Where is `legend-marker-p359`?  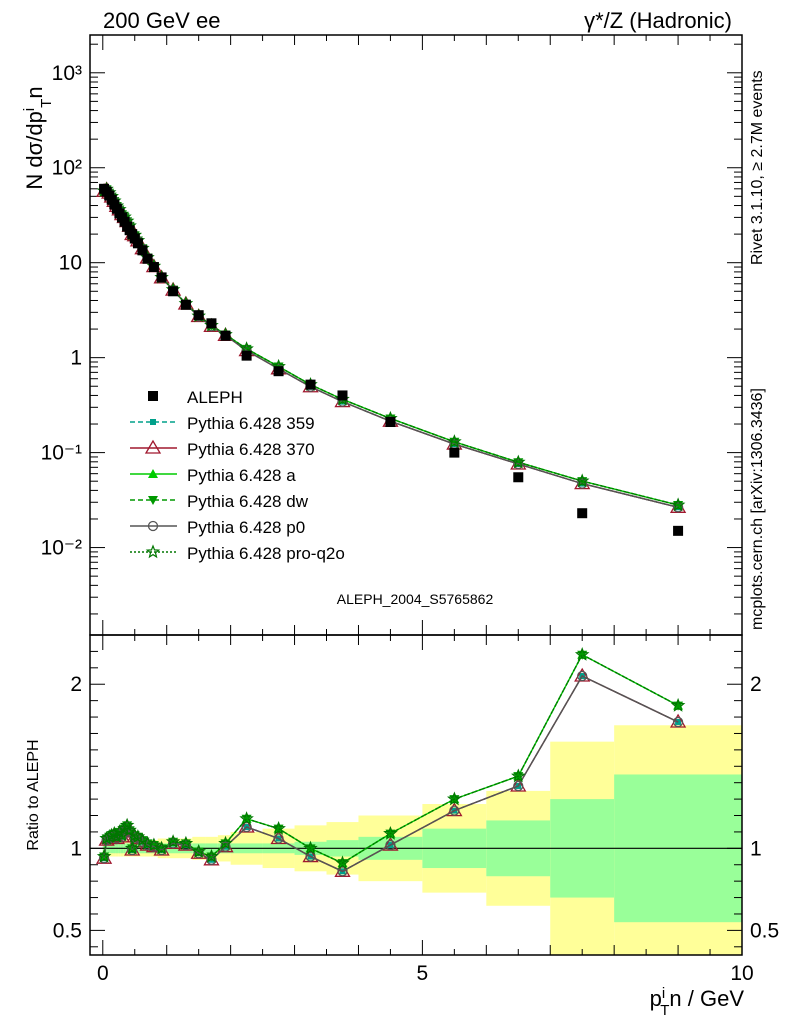
legend-marker-p359 is located at coordinates (153, 422).